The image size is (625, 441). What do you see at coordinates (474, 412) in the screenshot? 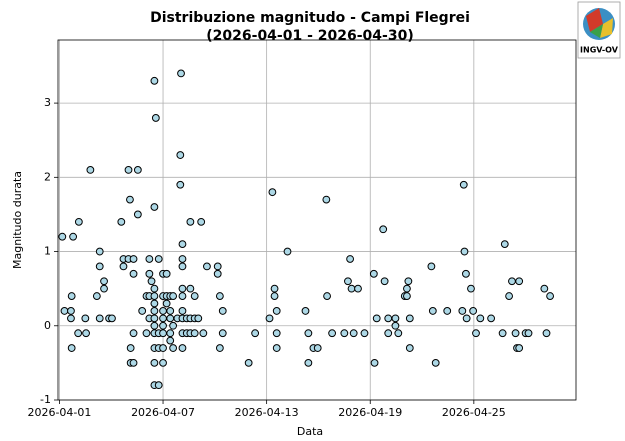
I see `x-tick-label: 2026-04-25` at bounding box center [474, 412].